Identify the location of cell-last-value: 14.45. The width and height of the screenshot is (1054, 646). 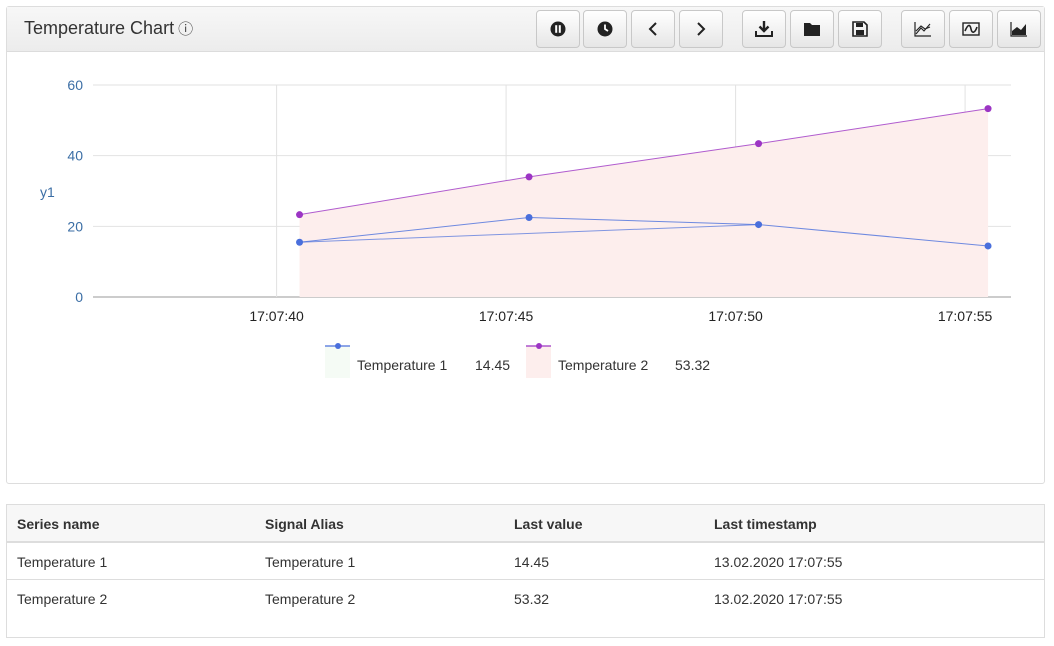
(532, 562).